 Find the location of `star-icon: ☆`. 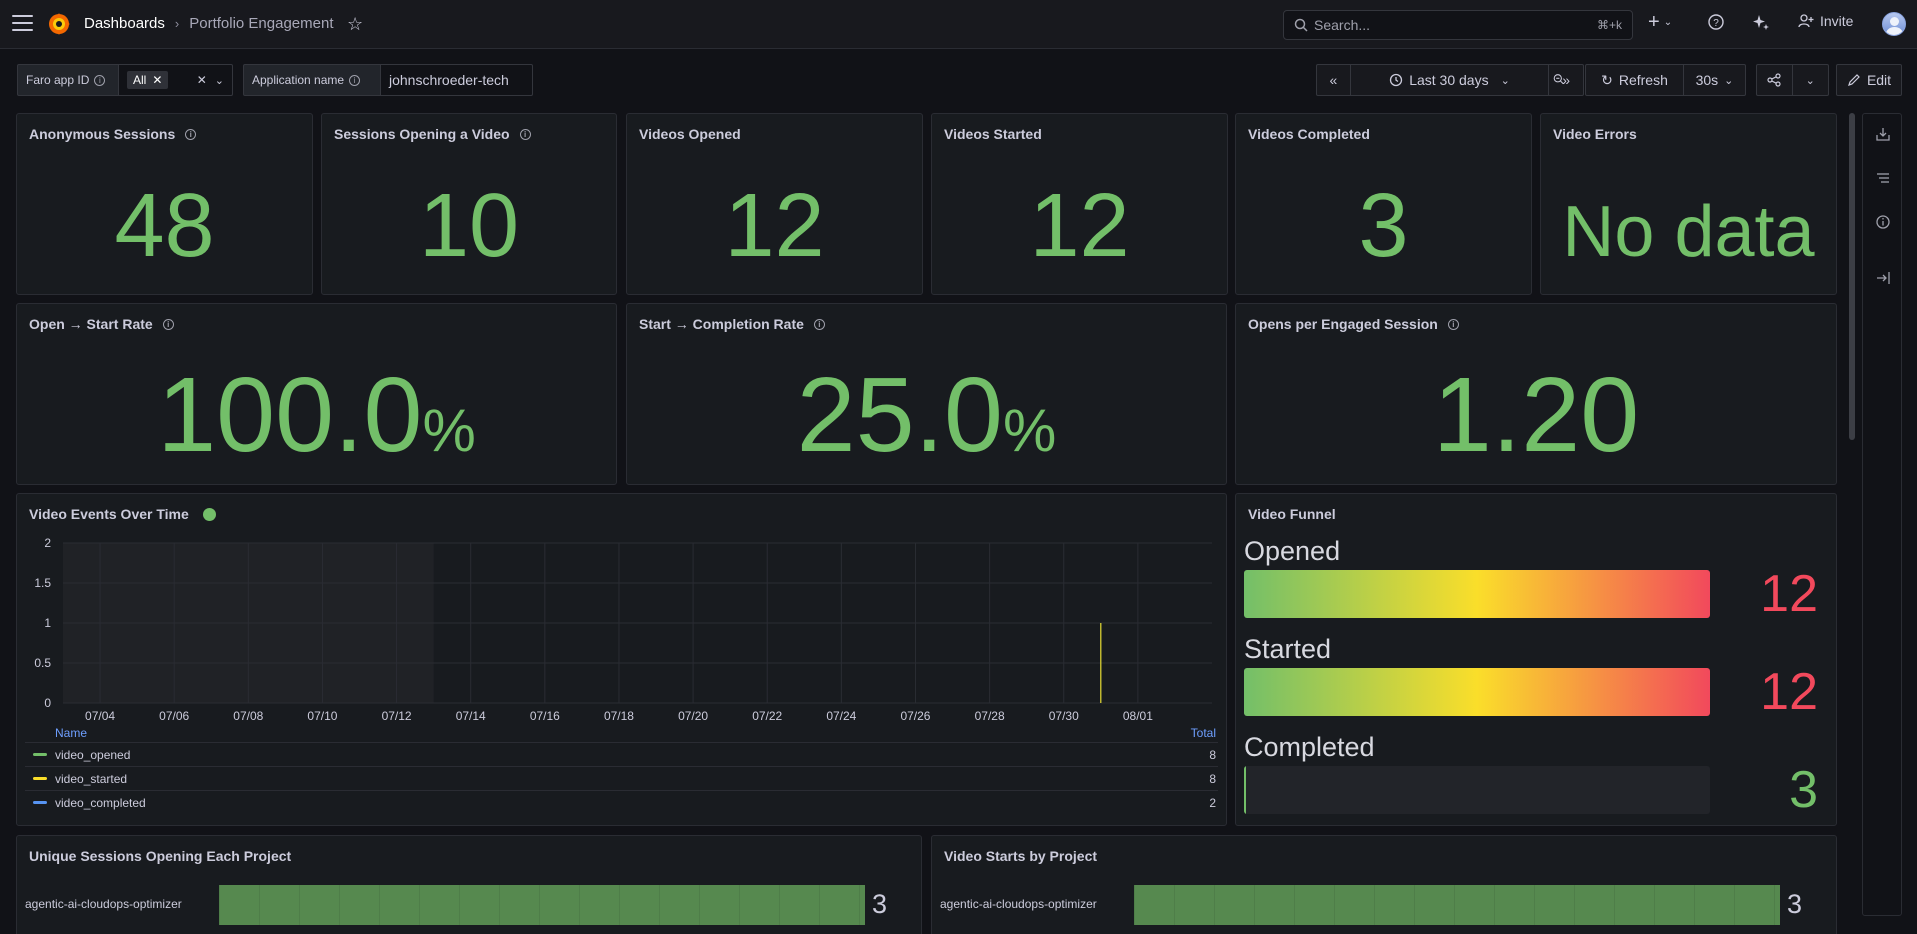

star-icon: ☆ is located at coordinates (355, 24).